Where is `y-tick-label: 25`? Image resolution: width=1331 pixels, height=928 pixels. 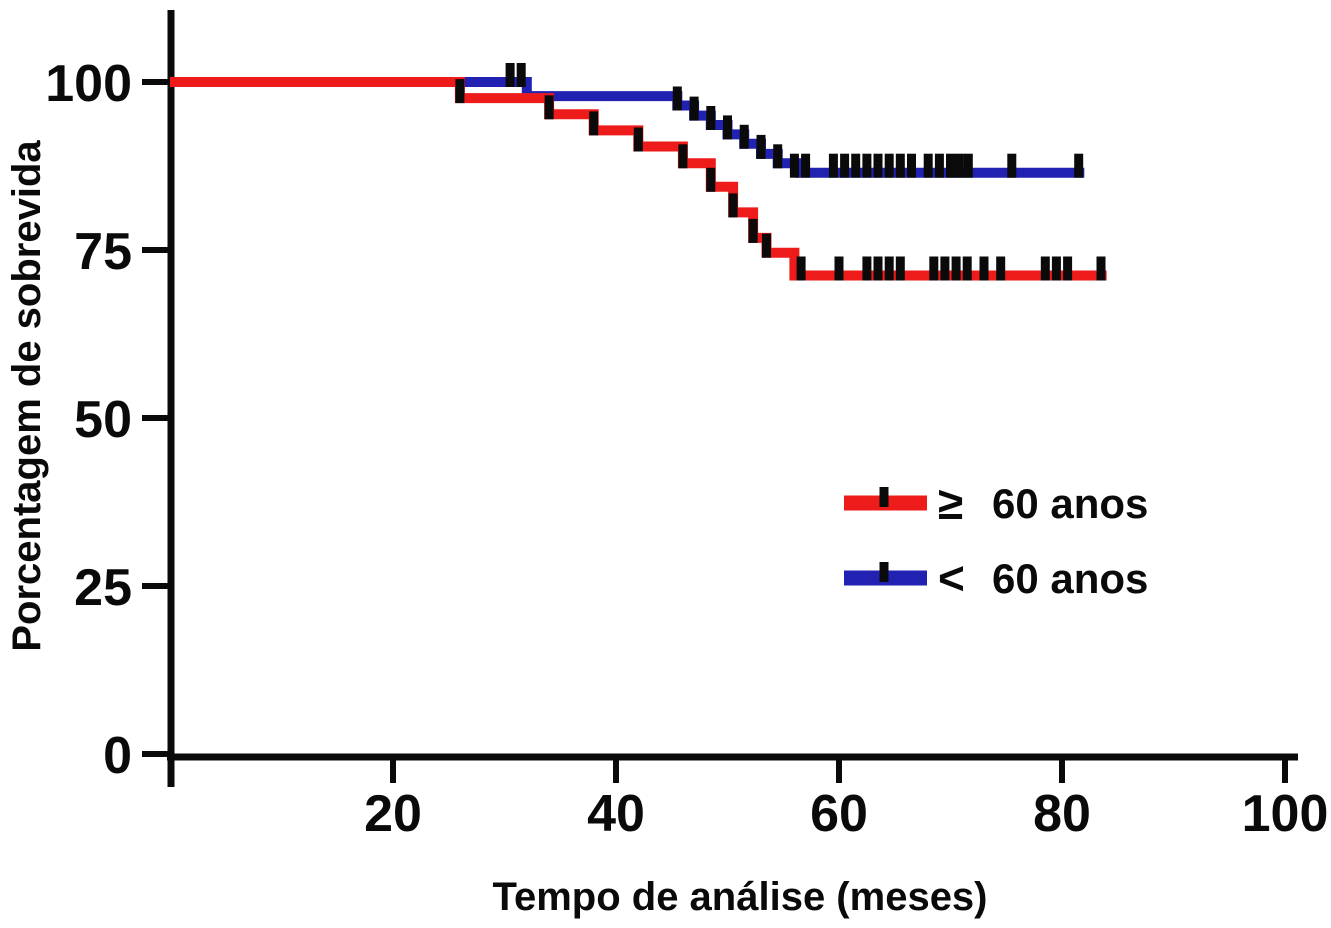 y-tick-label: 25 is located at coordinates (103, 588).